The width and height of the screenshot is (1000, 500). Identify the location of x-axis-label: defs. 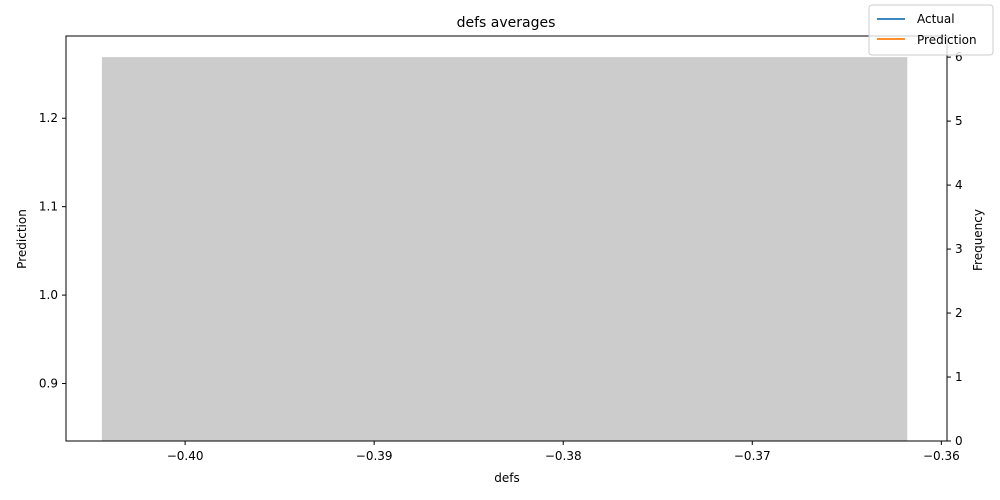
(506, 478).